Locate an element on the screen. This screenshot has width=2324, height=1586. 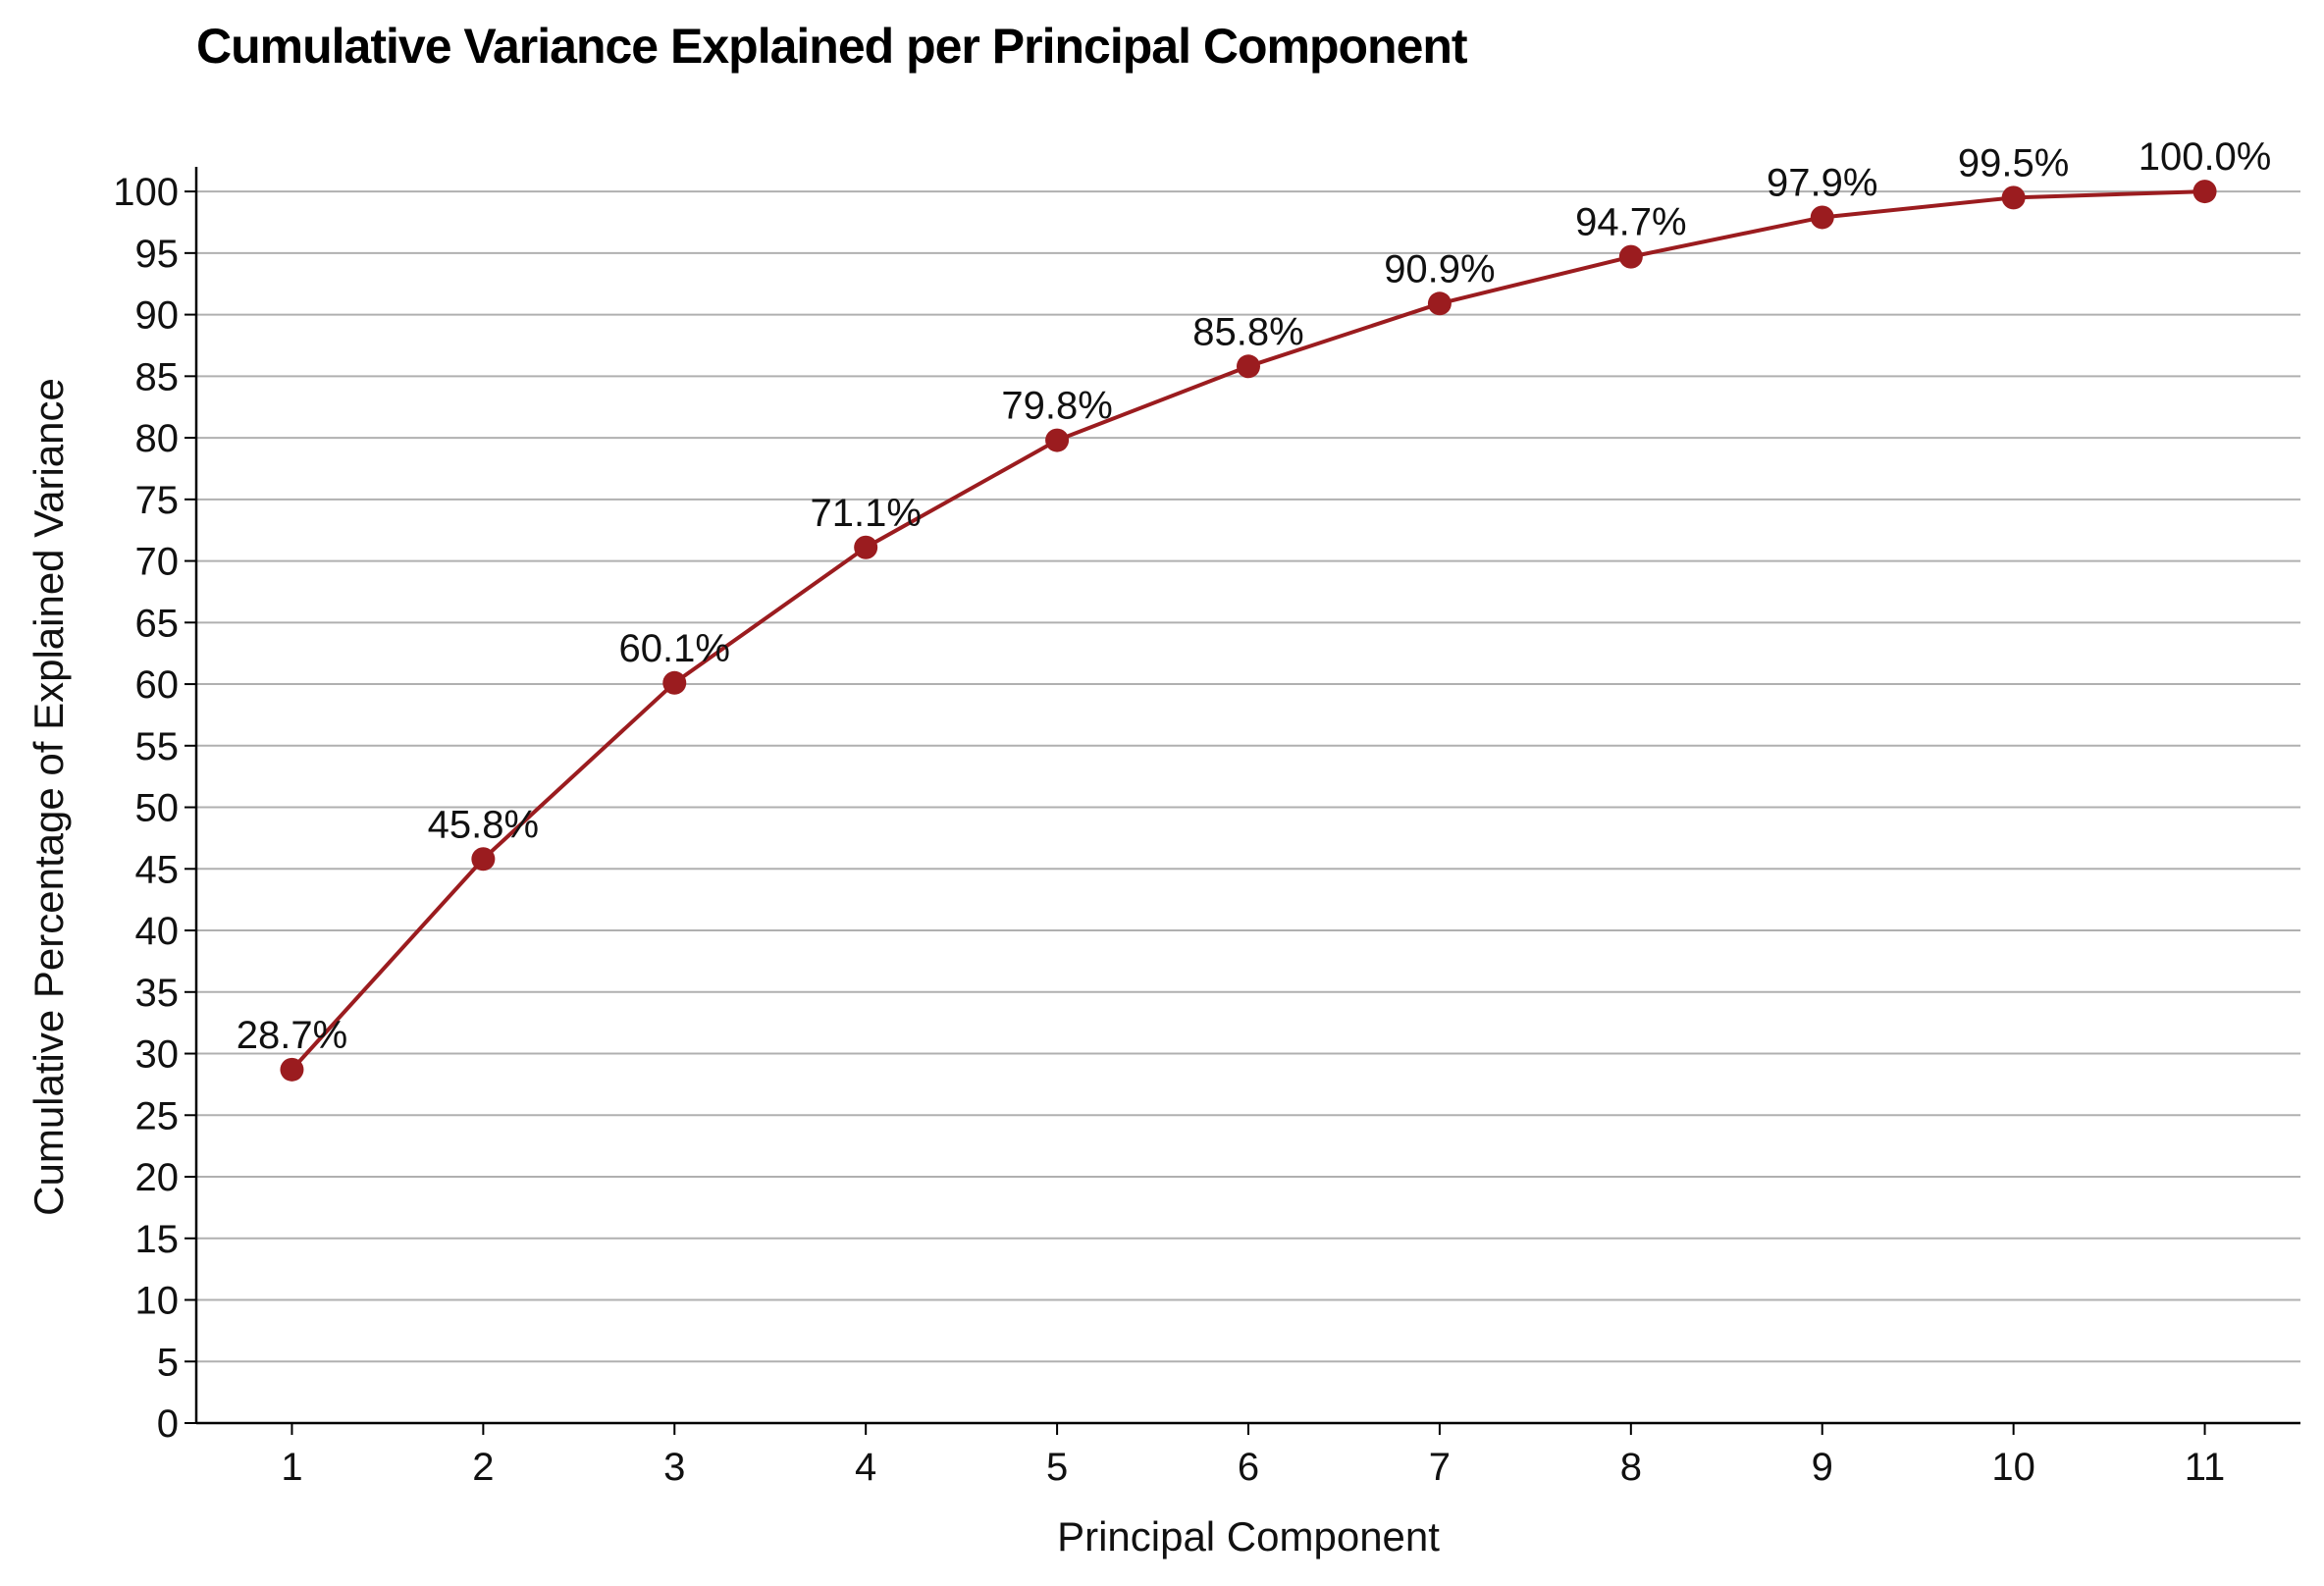
y-tick-label: 35 is located at coordinates (158, 993).